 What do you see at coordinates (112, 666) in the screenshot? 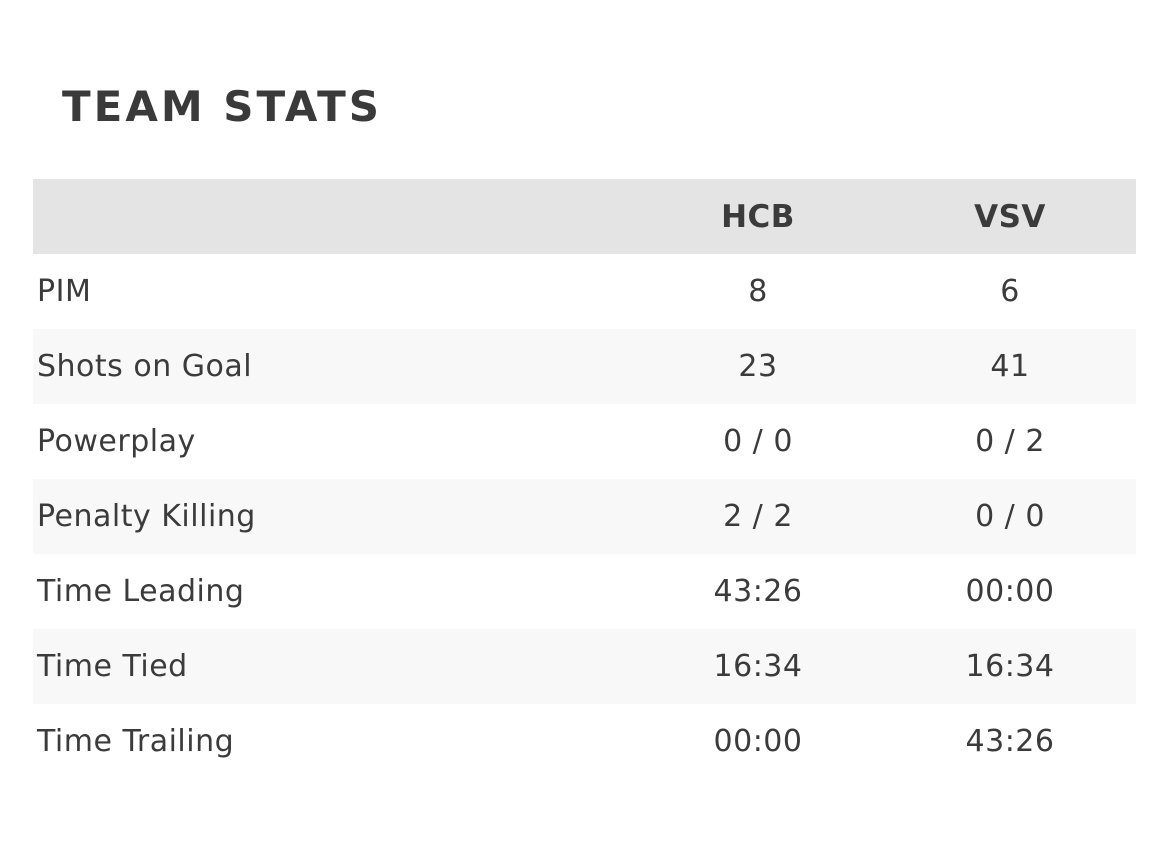
I see `stat-label: Time Tied` at bounding box center [112, 666].